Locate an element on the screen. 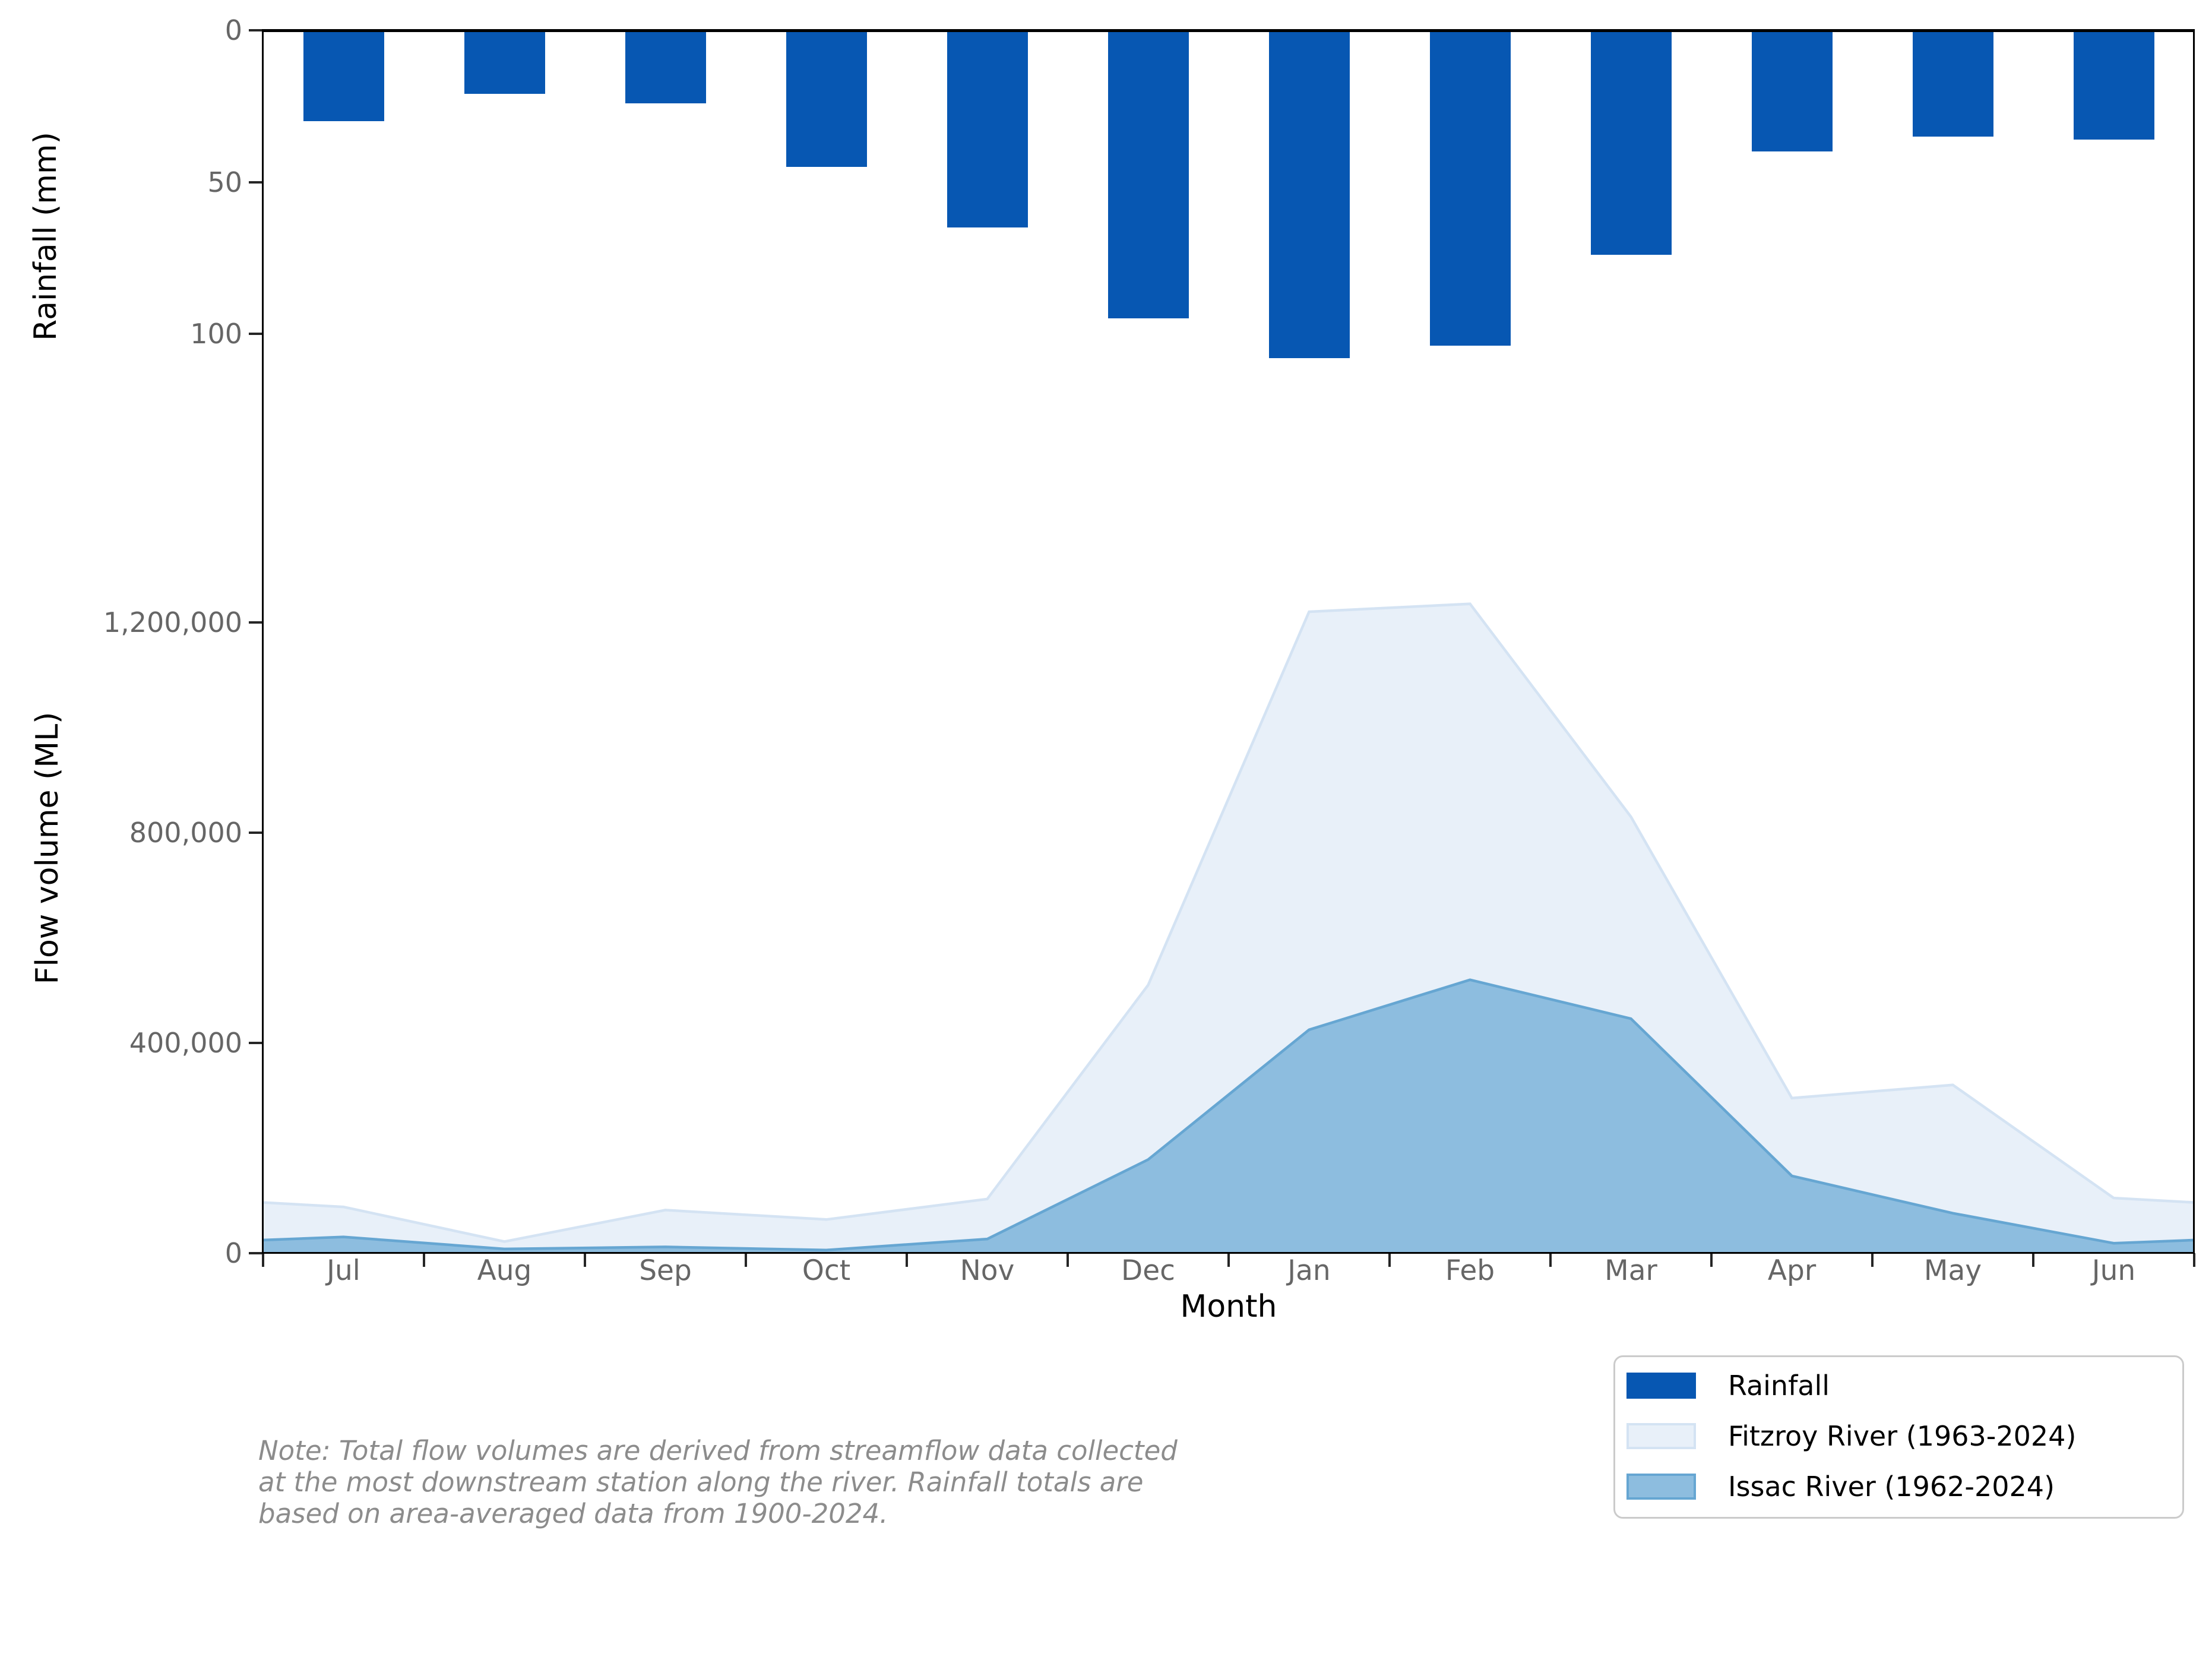 The height and width of the screenshot is (1663, 2212). area-issac-river is located at coordinates (1228, 1116).